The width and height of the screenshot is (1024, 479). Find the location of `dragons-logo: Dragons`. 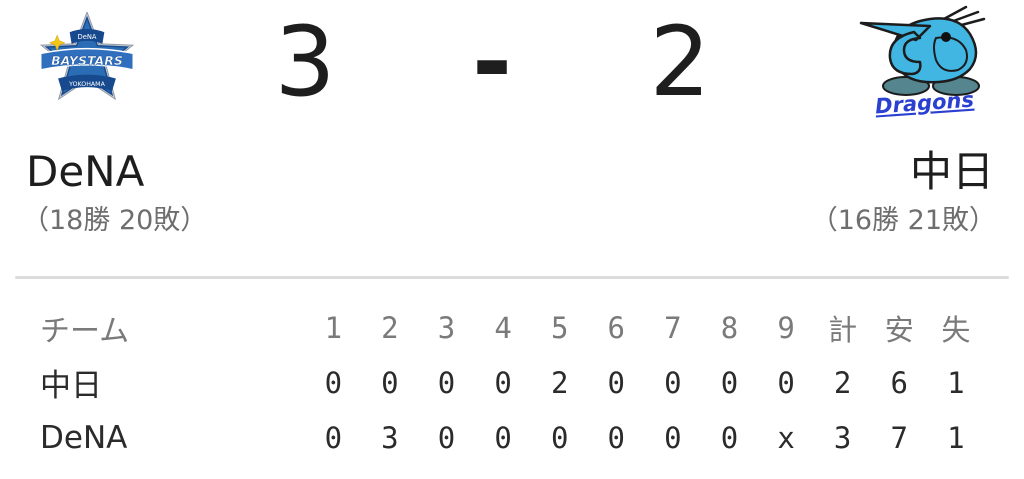

dragons-logo: Dragons is located at coordinates (922, 61).